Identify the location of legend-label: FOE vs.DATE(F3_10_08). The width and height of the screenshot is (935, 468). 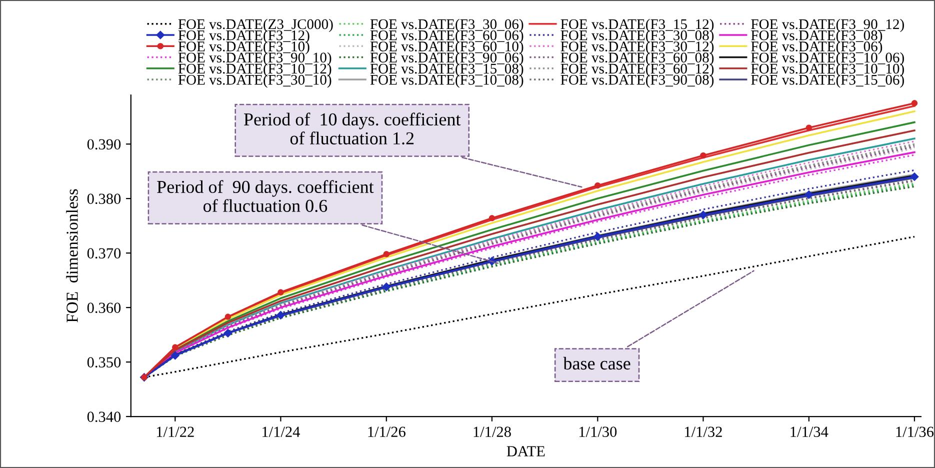
(447, 81).